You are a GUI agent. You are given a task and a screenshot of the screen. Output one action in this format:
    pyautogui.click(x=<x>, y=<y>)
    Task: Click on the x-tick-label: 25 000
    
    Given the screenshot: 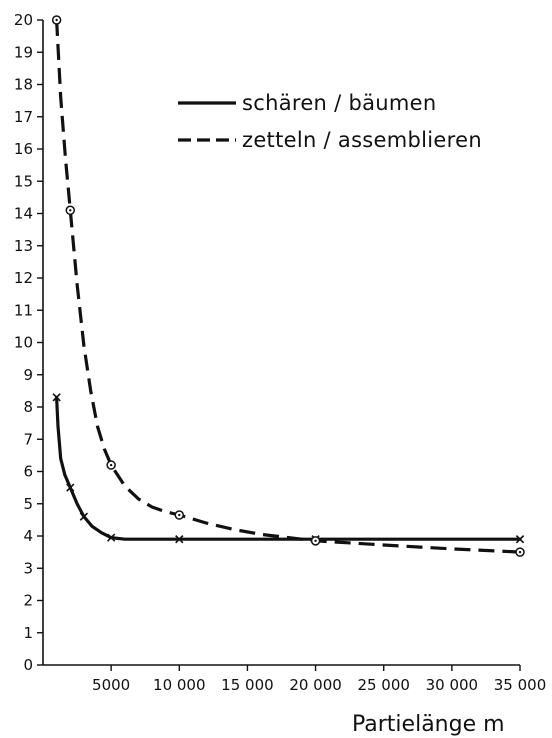 What is the action you would take?
    pyautogui.click(x=383, y=685)
    